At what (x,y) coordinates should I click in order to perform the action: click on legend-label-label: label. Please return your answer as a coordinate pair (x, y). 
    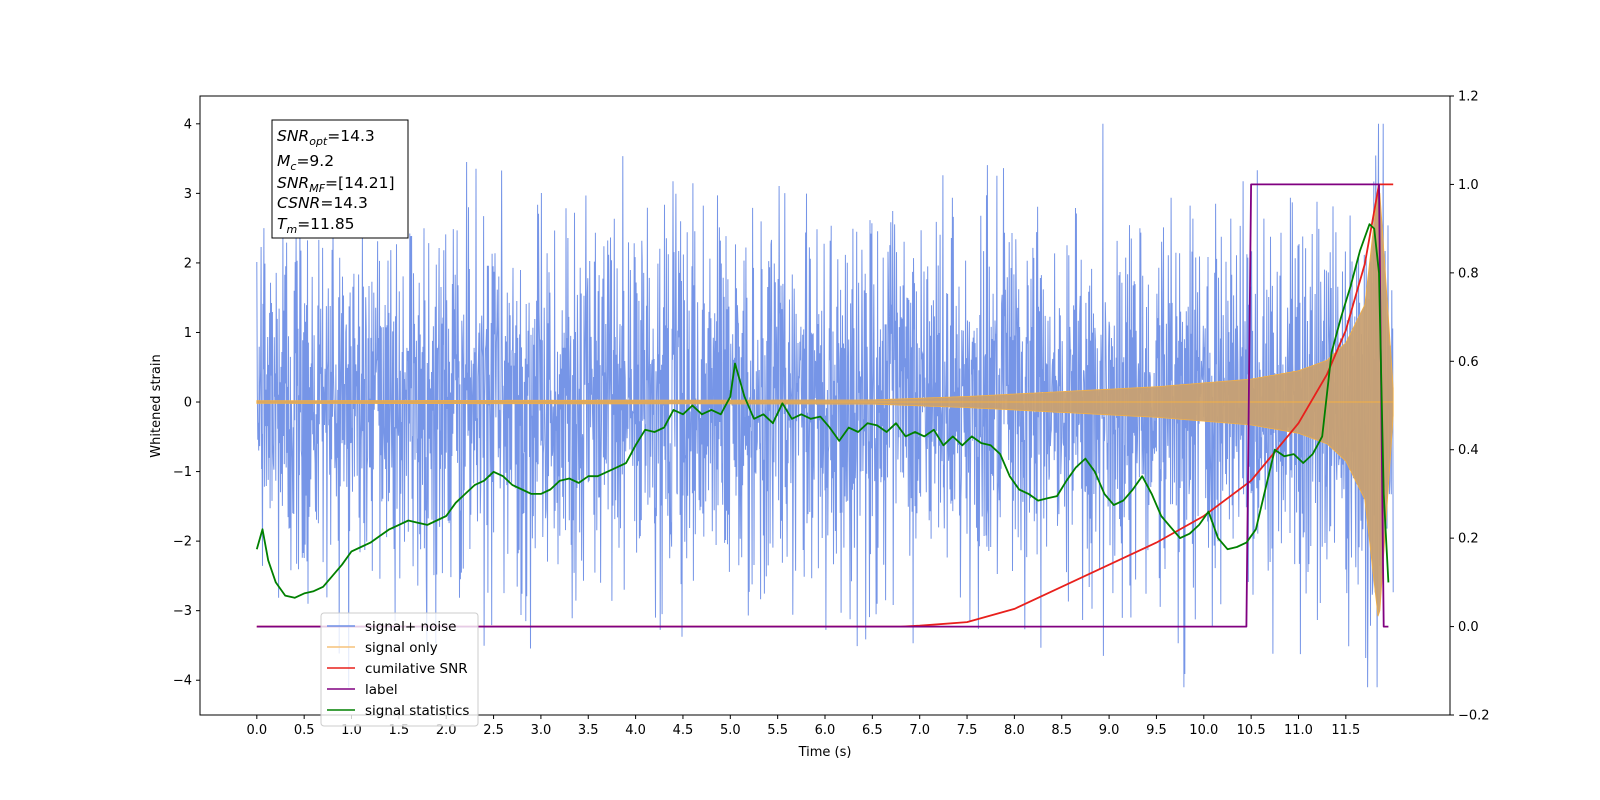
    Looking at the image, I should click on (381, 690).